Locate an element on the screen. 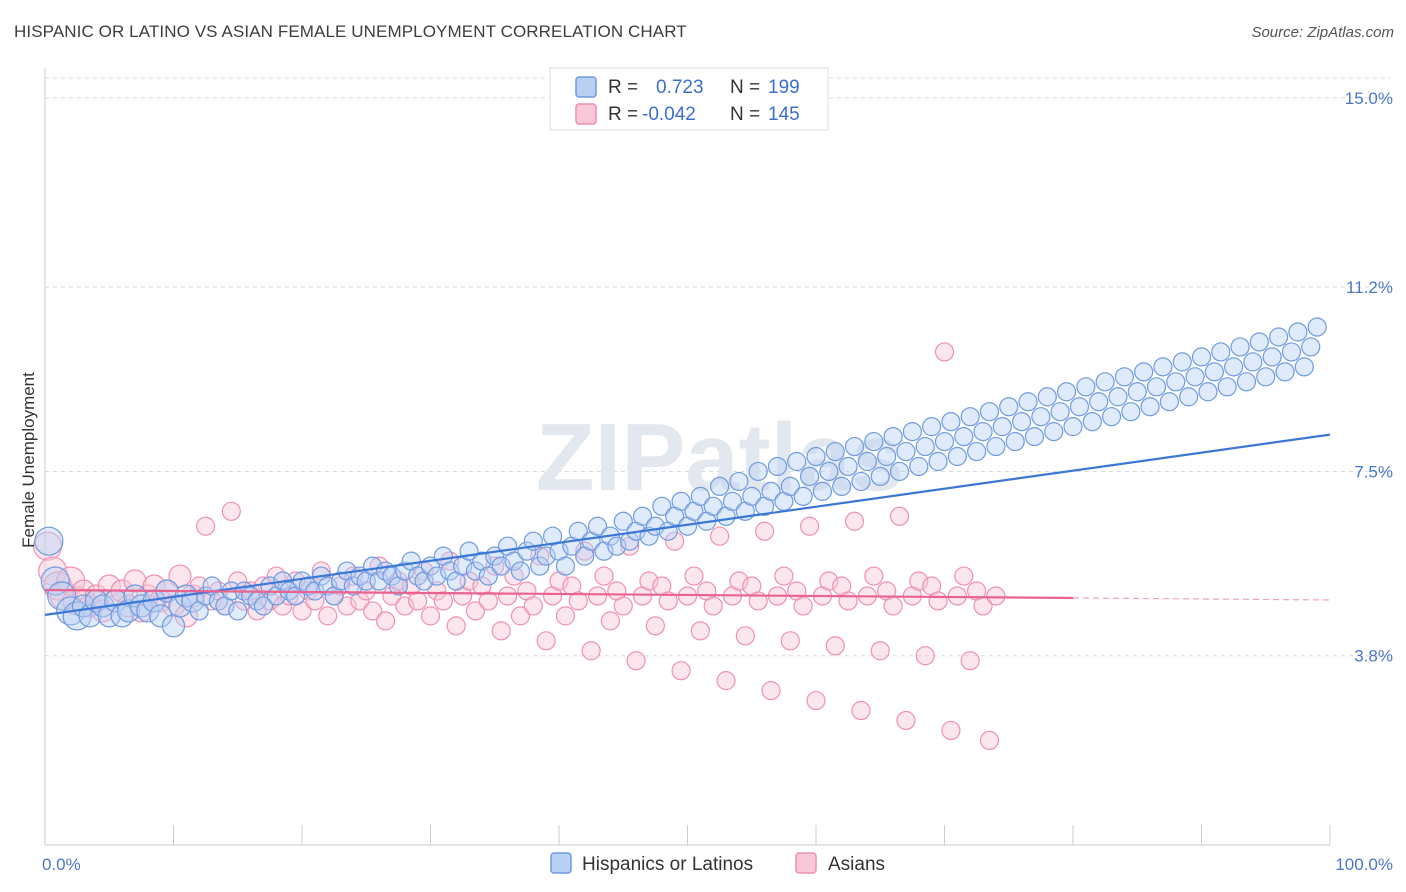  y-tick-labels: 3.8% 7.5% 11.2% 15.0% is located at coordinates (1369, 377).